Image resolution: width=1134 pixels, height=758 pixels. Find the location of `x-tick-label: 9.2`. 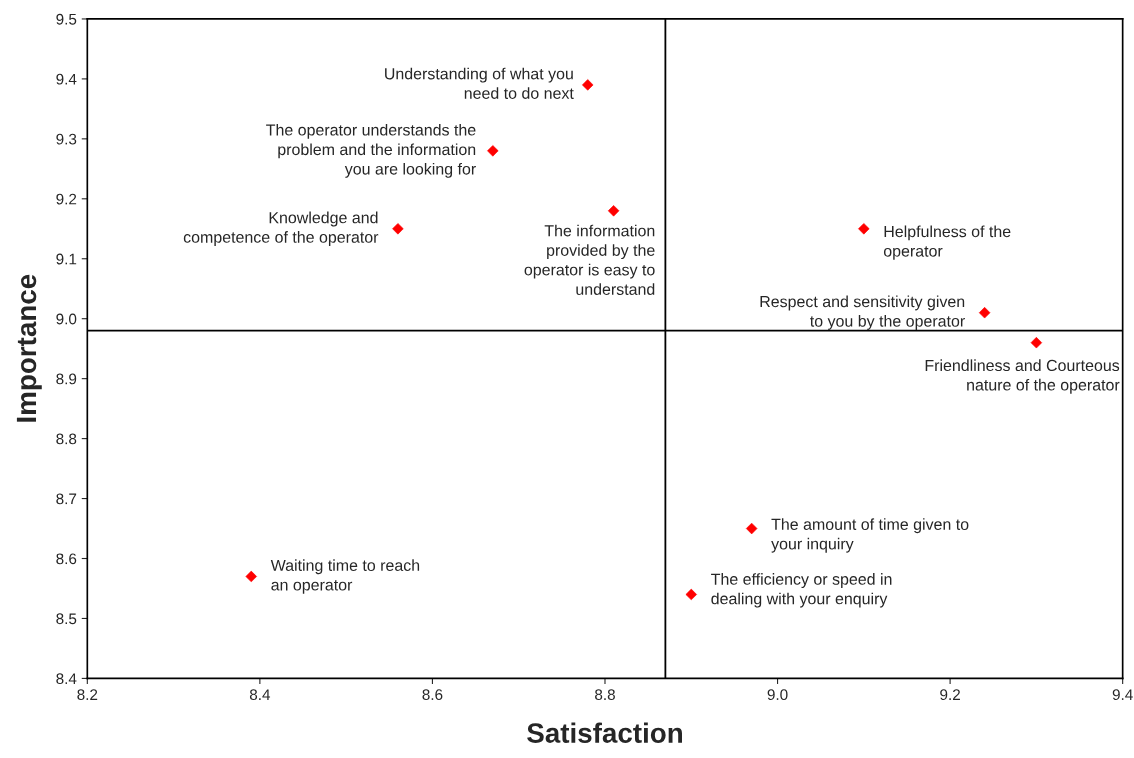

x-tick-label: 9.2 is located at coordinates (950, 695).